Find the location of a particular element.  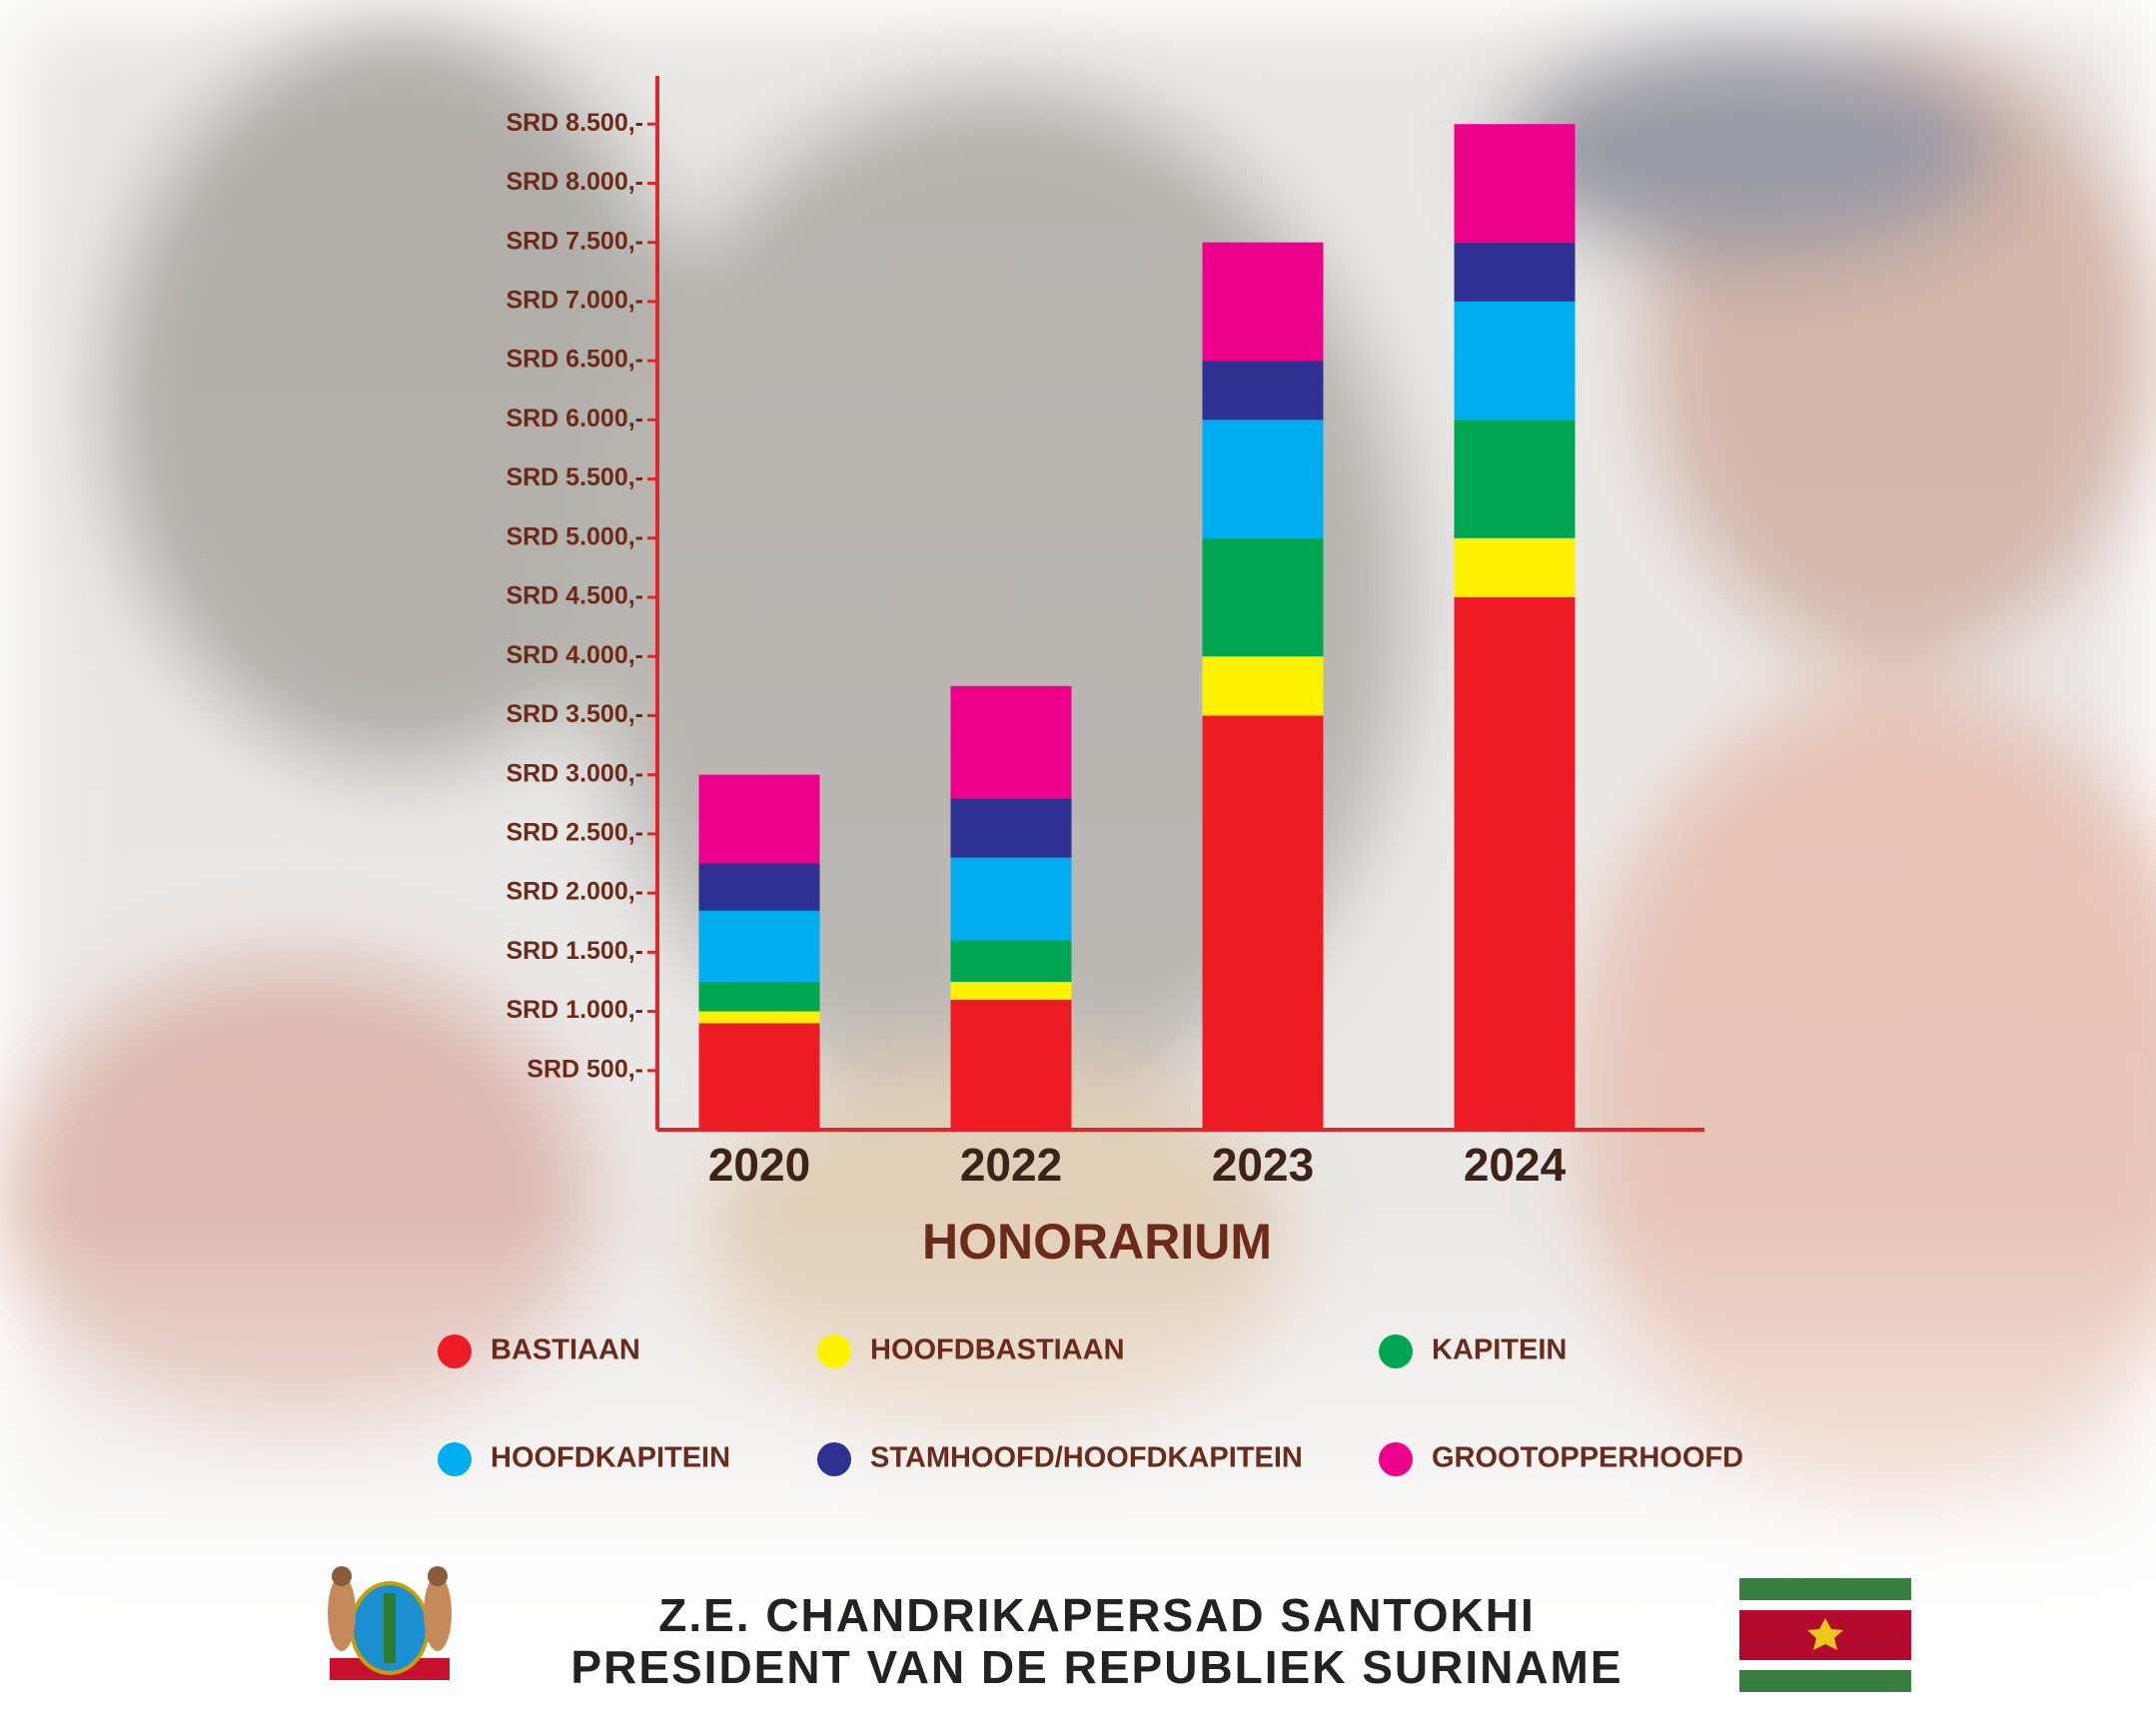

flag is located at coordinates (1825, 1635).